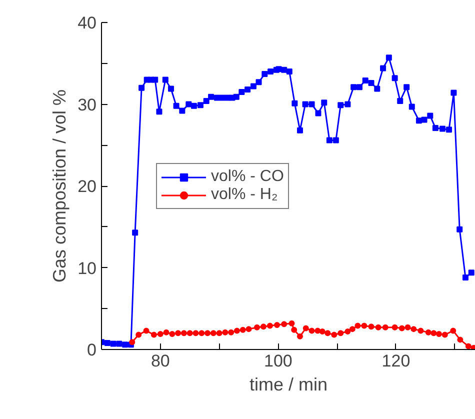 The height and width of the screenshot is (419, 475). Describe the element at coordinates (247, 177) in the screenshot. I see `legend-label: vol% - CO` at that location.